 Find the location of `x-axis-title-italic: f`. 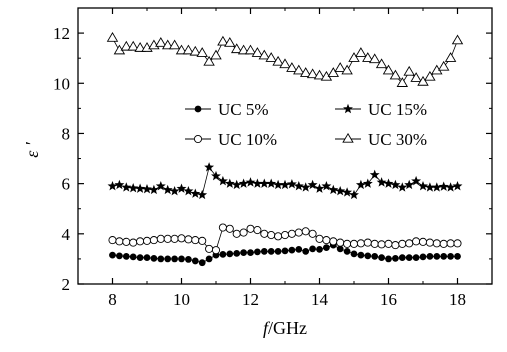

x-axis-title-italic: f is located at coordinates (267, 328).